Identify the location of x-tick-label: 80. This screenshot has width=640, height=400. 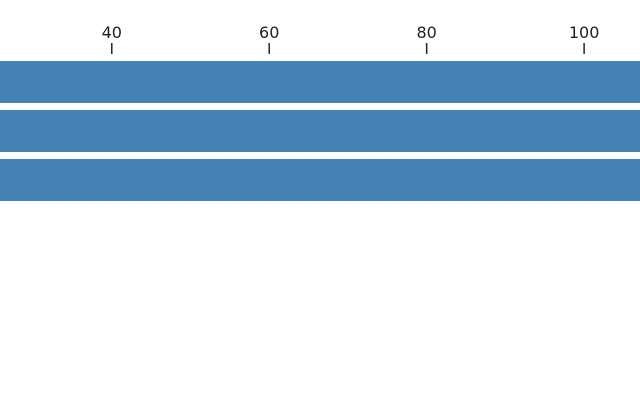
(426, 32).